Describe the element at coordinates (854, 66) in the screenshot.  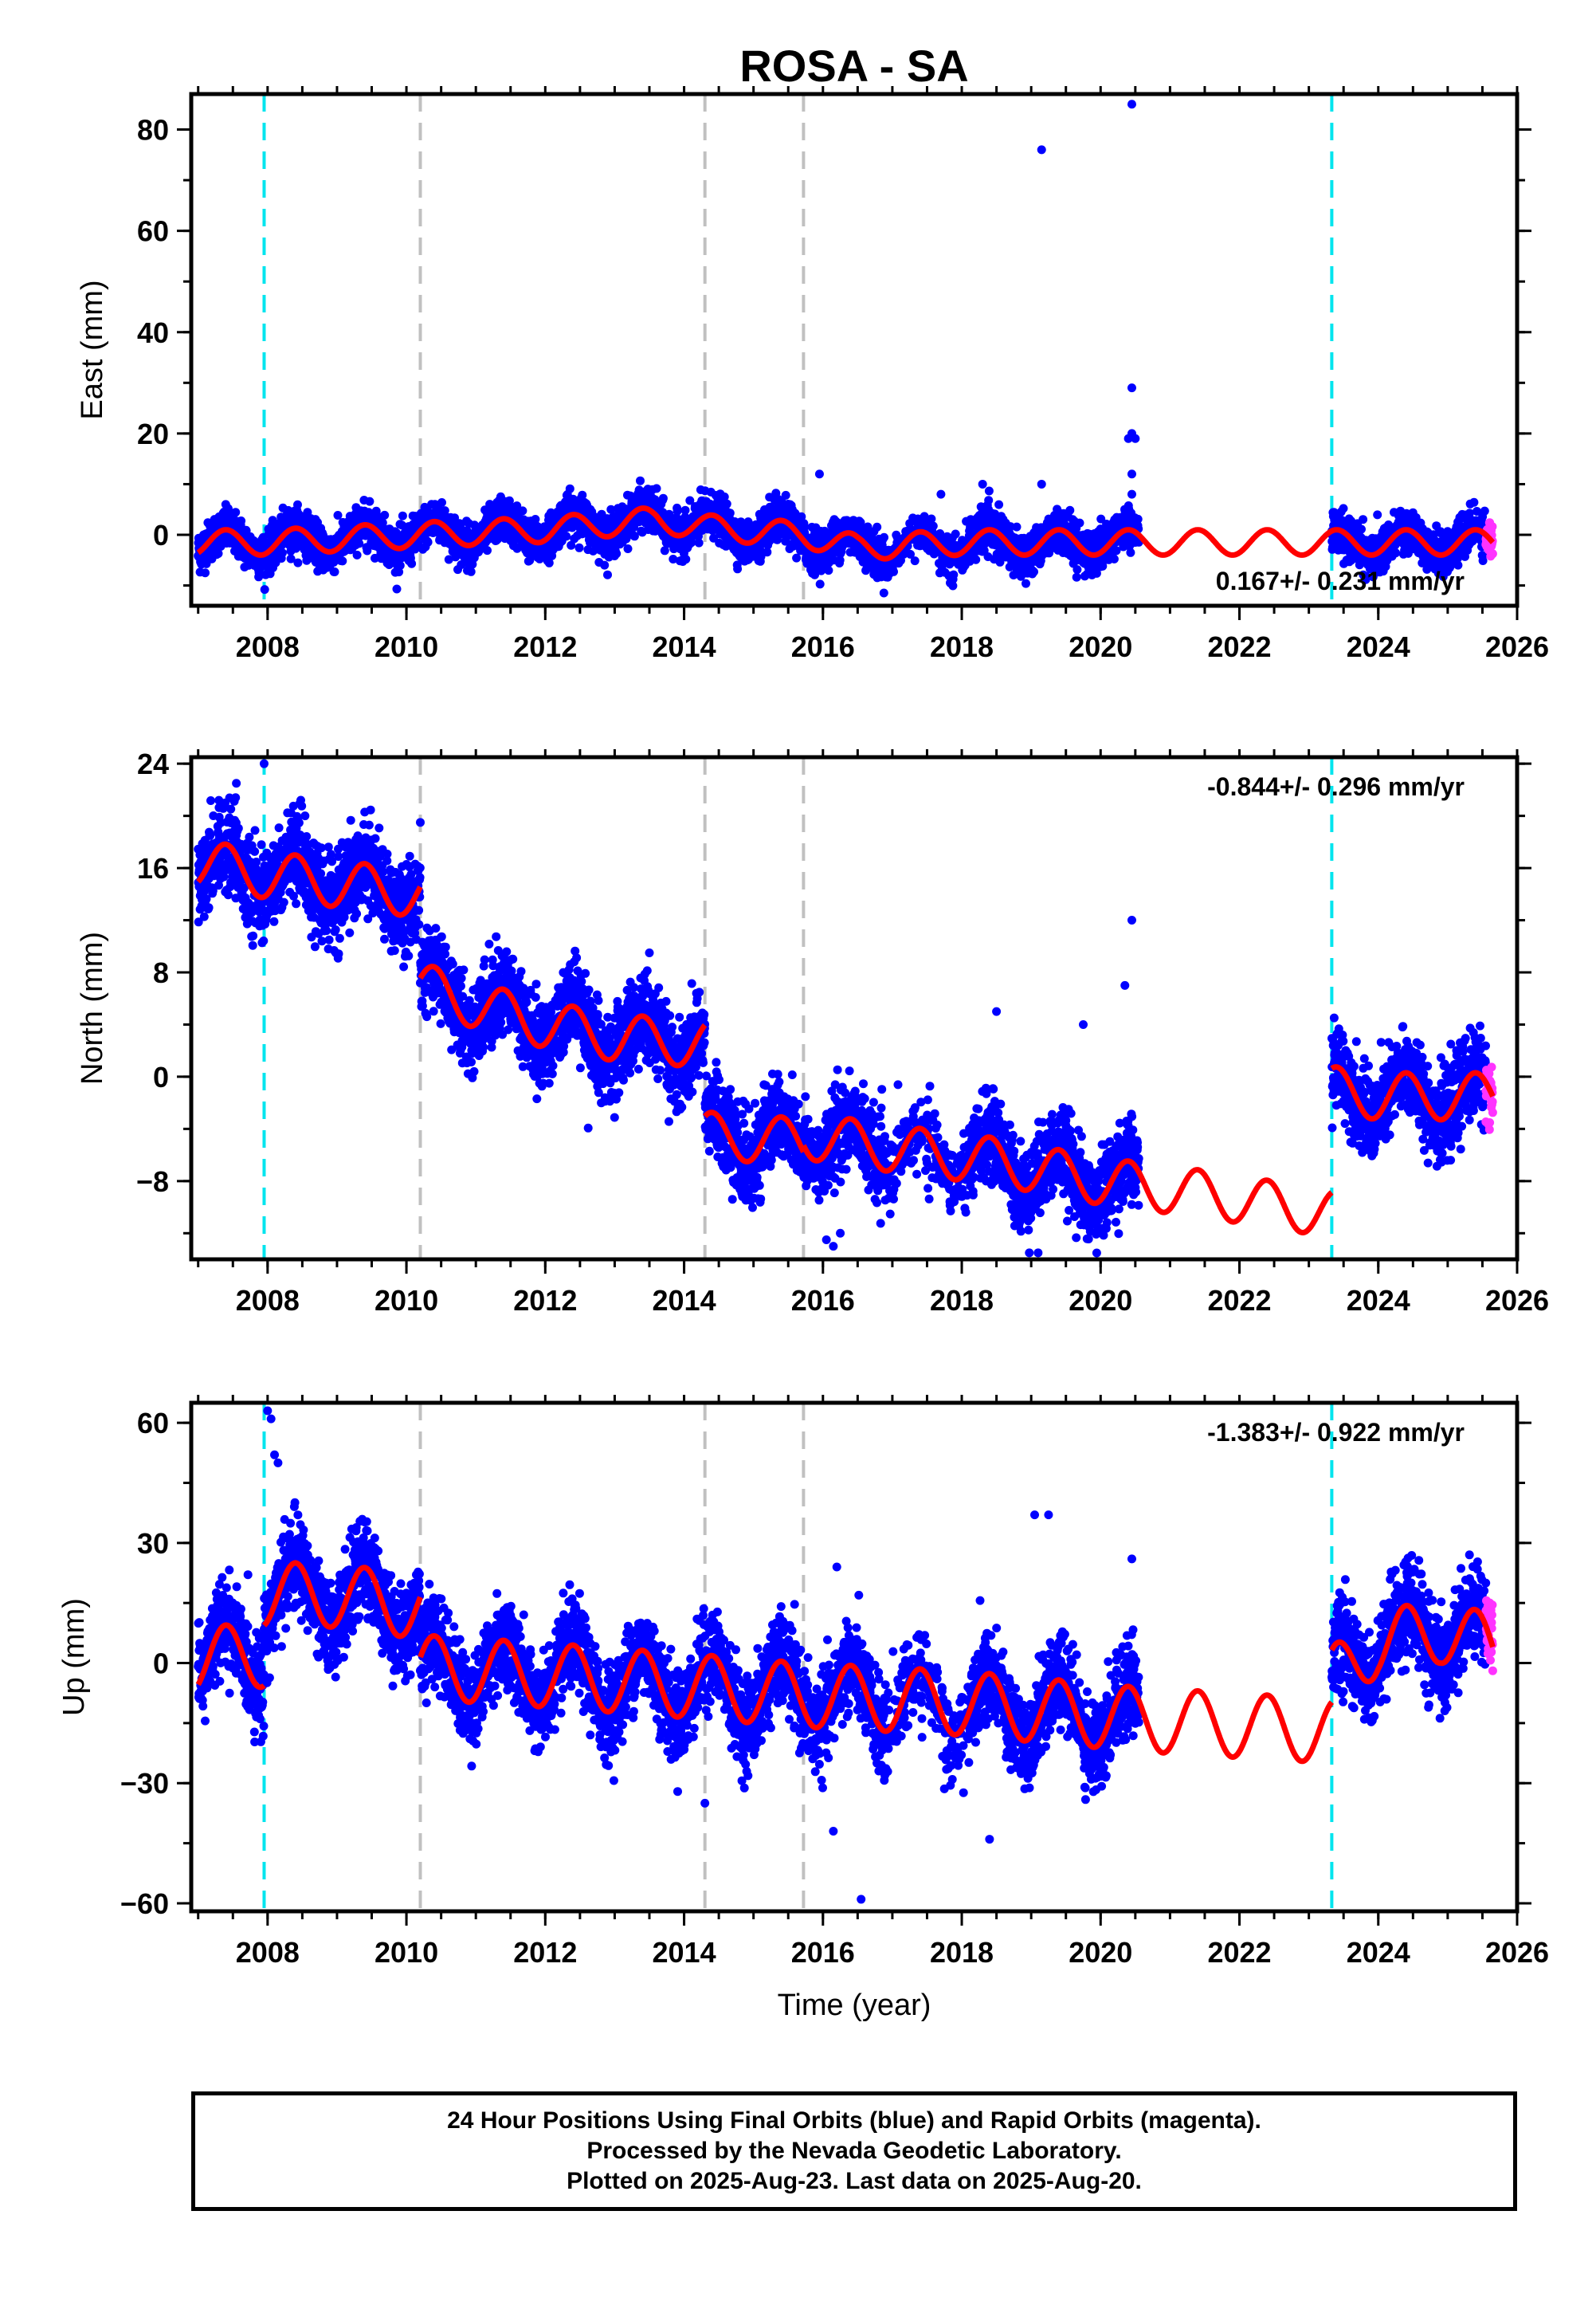
I see `chart-title: ROSA - SA` at that location.